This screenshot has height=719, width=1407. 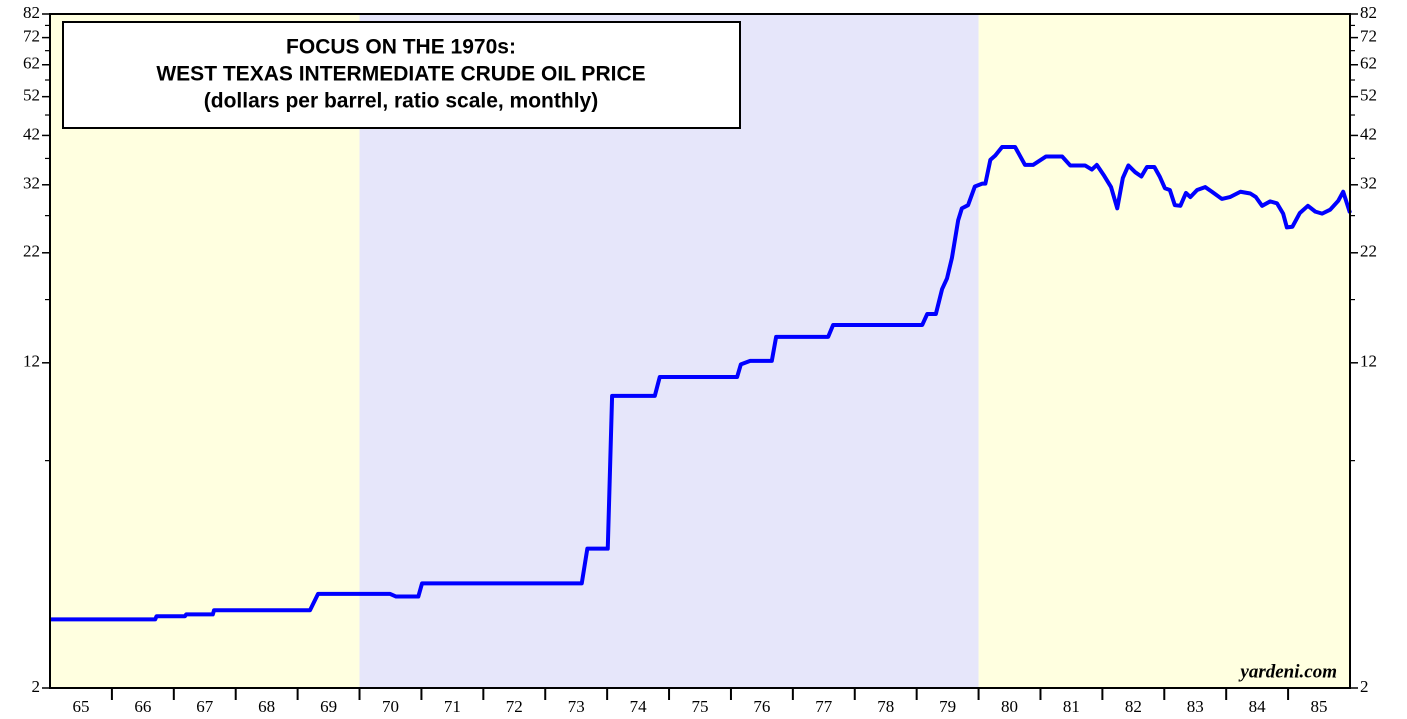 What do you see at coordinates (885, 706) in the screenshot?
I see `x-tick-label: 78` at bounding box center [885, 706].